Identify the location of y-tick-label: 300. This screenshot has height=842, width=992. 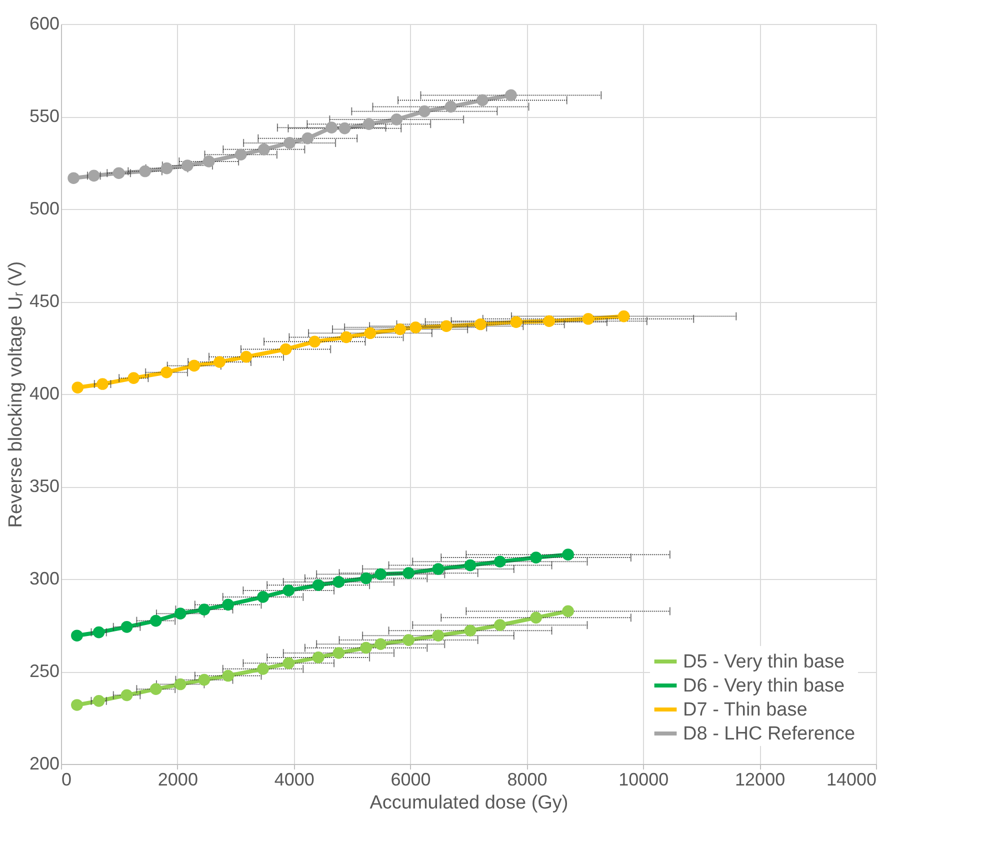
(44, 578).